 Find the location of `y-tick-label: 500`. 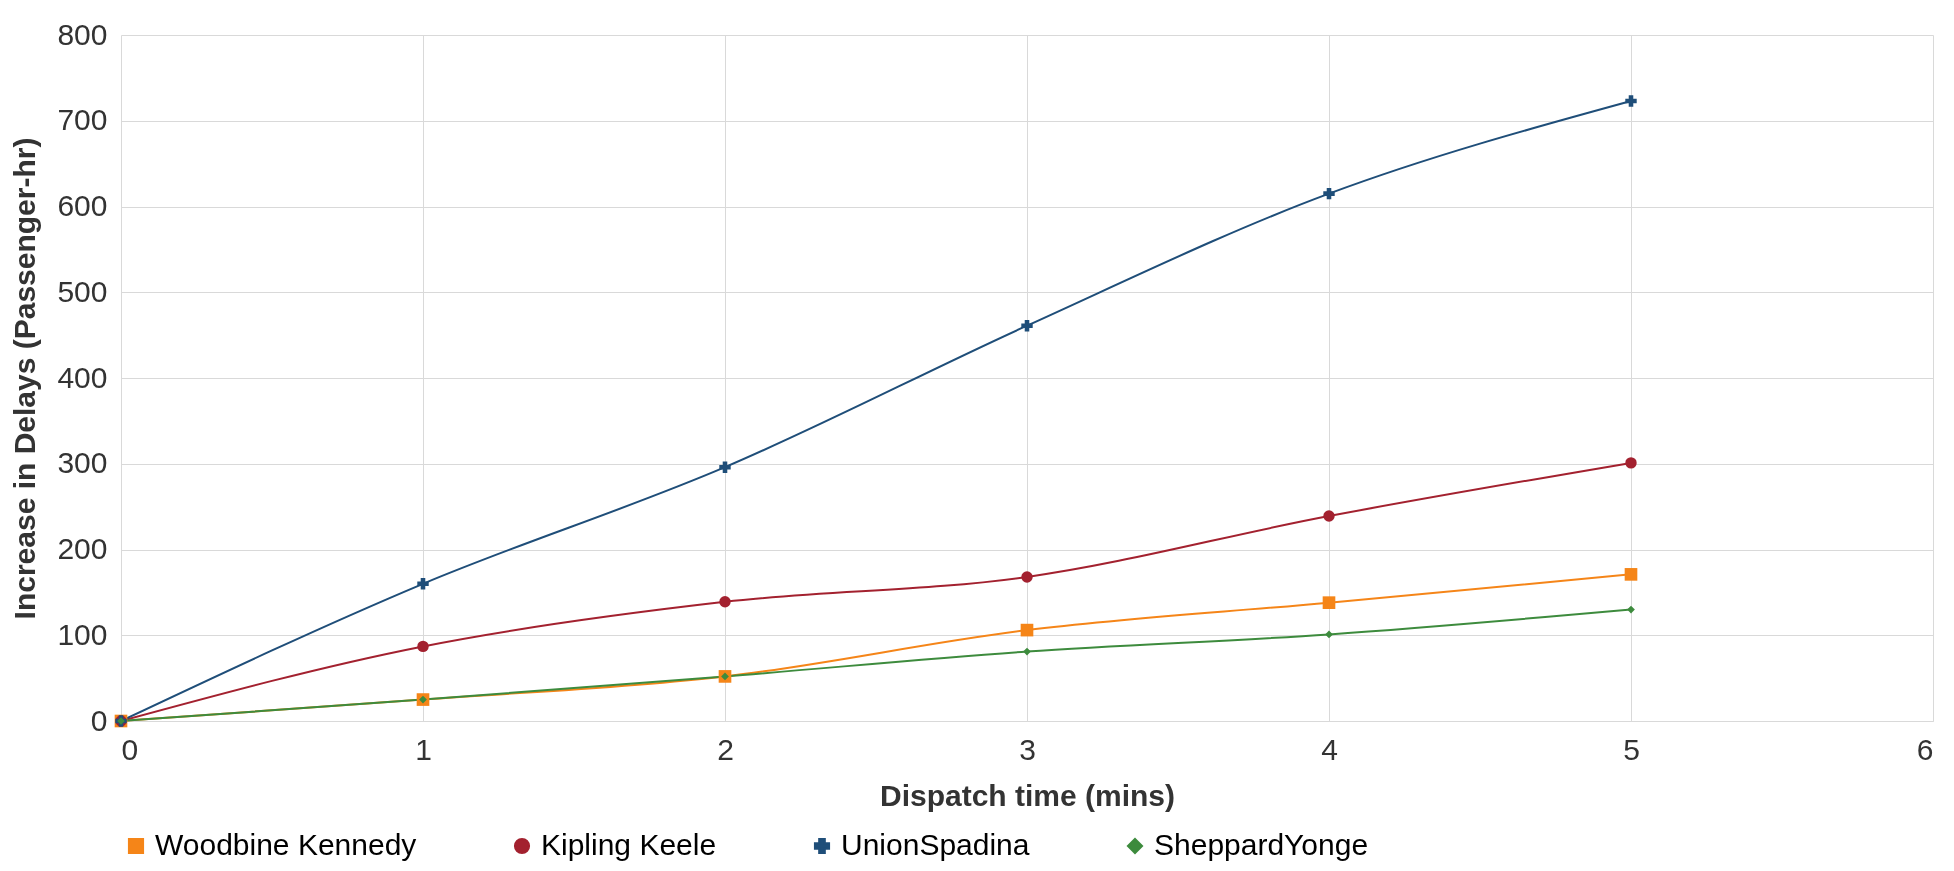

y-tick-label: 500 is located at coordinates (82, 291).